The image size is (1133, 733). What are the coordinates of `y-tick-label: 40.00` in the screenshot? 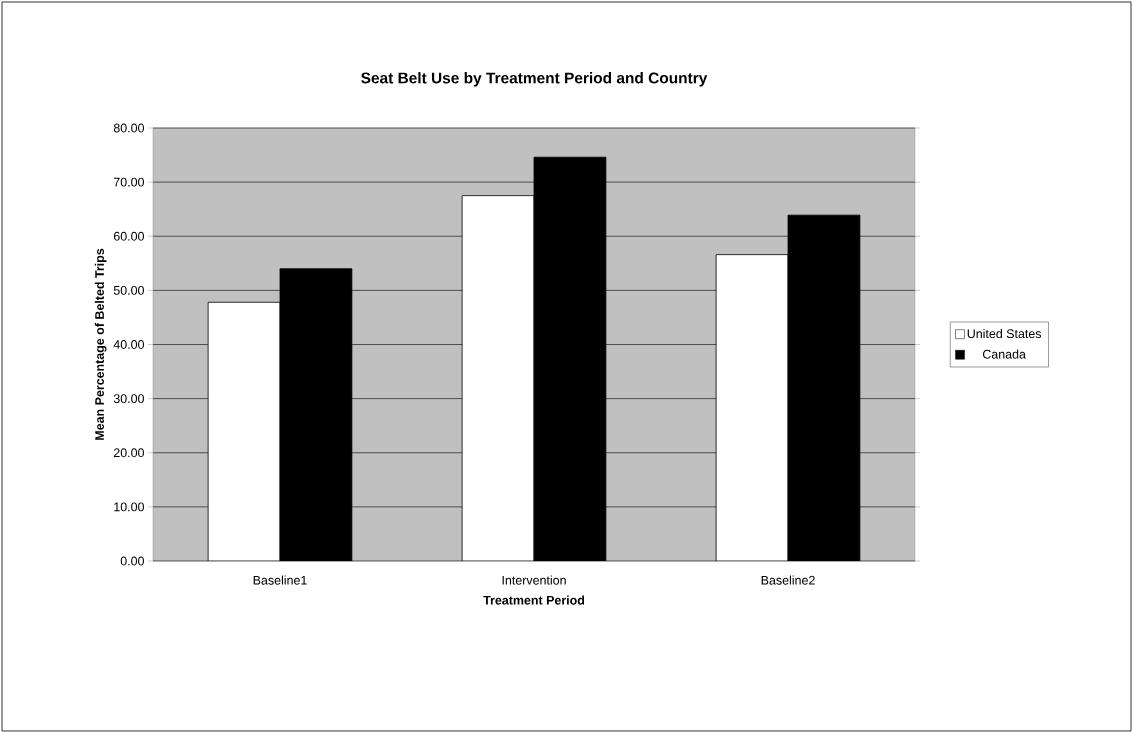 It's located at (128, 344).